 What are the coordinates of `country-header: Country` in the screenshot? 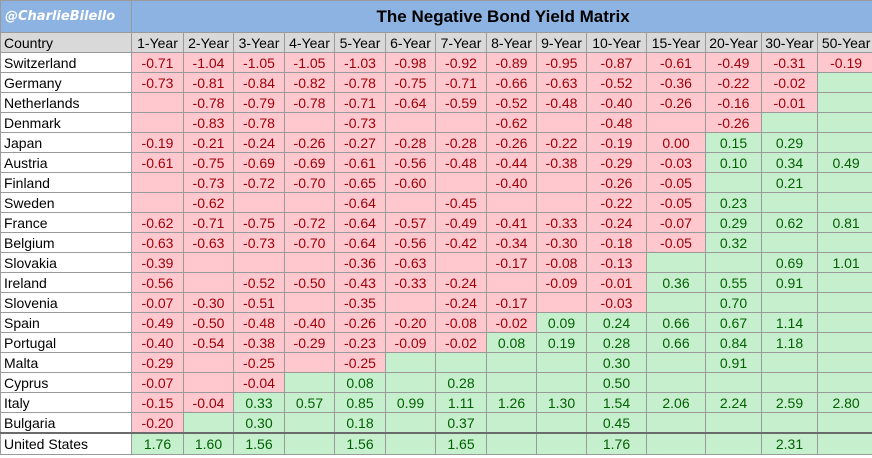 It's located at (66, 42).